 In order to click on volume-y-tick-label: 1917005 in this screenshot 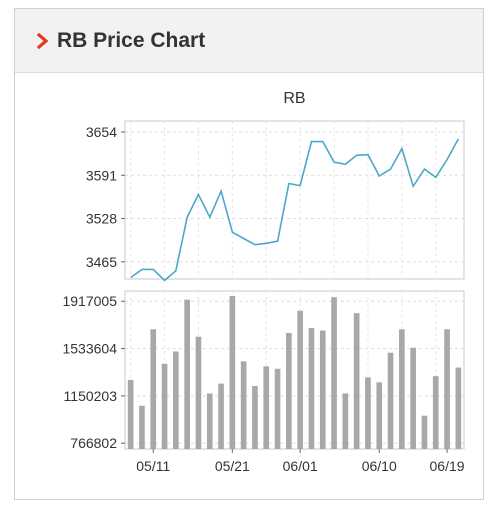, I will do `click(89, 301)`.